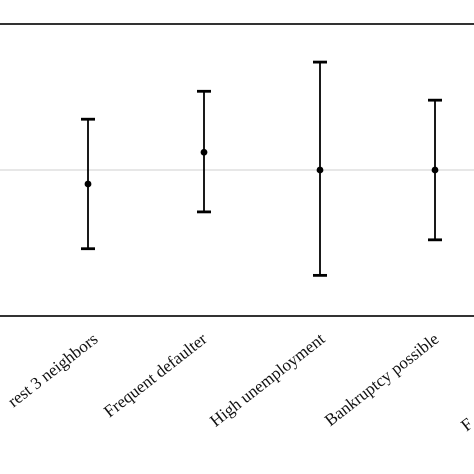 This screenshot has width=474, height=474. Describe the element at coordinates (267, 379) in the screenshot. I see `x-tick-label: High unemployment` at that location.